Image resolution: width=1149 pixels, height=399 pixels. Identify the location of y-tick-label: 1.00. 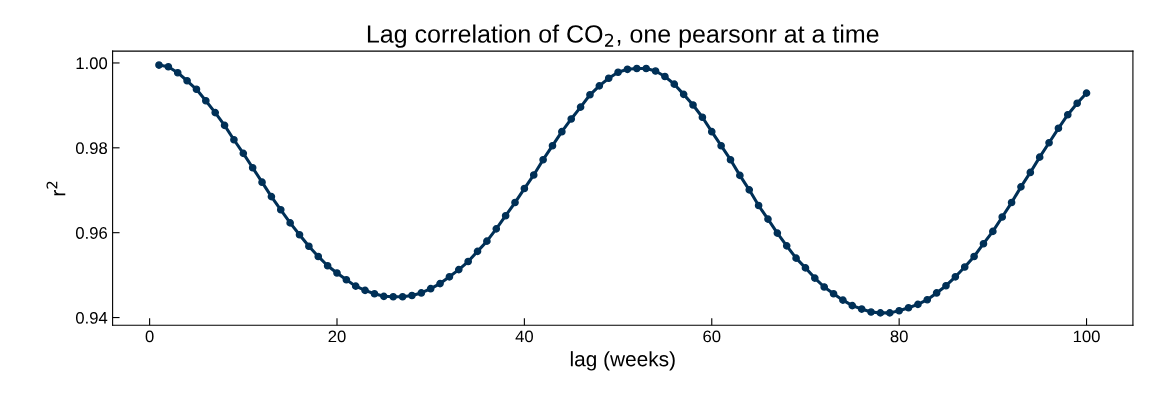
(92, 63).